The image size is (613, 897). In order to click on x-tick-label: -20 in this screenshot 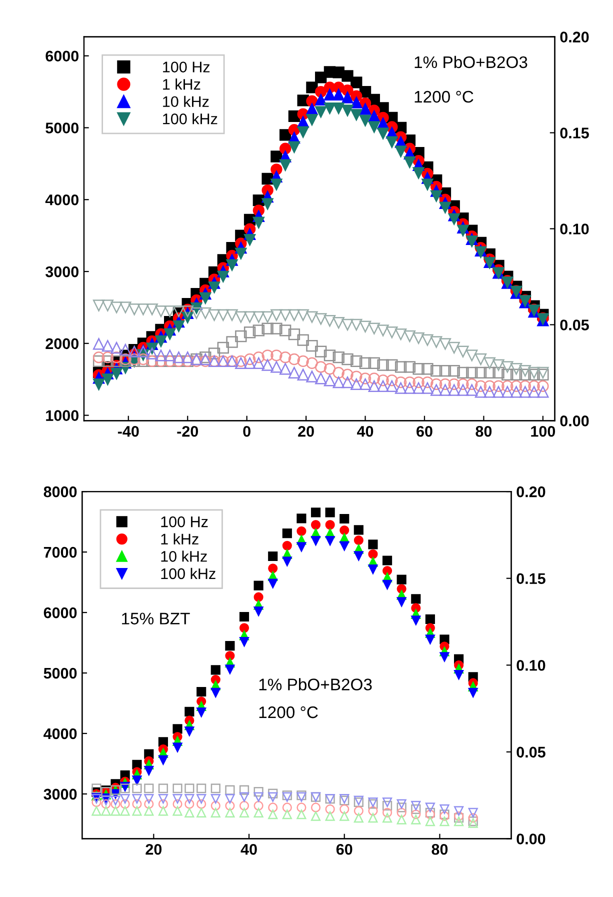, I will do `click(187, 431)`.